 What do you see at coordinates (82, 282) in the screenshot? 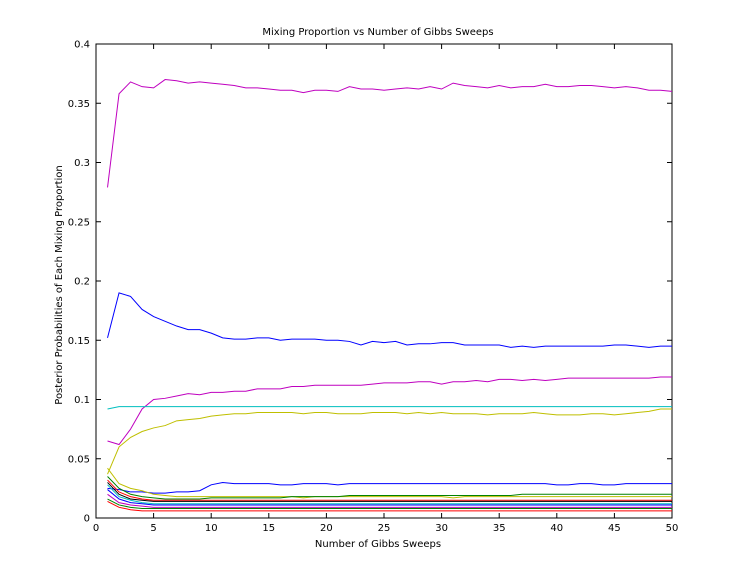
I see `y-tick-label: 0.2` at bounding box center [82, 282].